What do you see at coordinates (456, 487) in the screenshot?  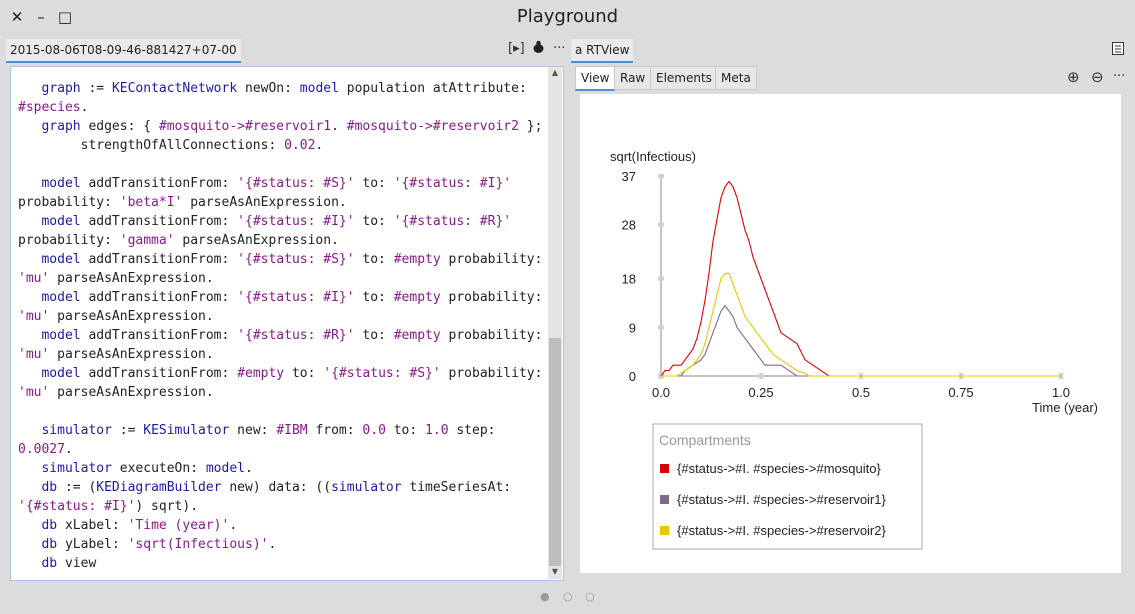 I see `code-token: timeSeriesAt:` at bounding box center [456, 487].